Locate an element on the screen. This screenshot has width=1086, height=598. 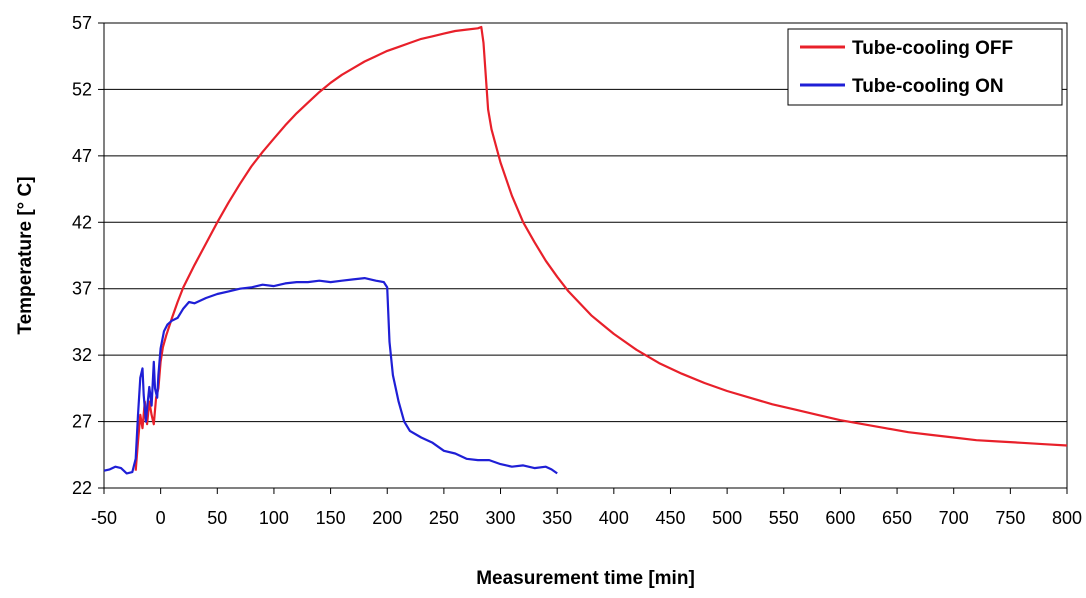
x-tick-label: 650 is located at coordinates (897, 518).